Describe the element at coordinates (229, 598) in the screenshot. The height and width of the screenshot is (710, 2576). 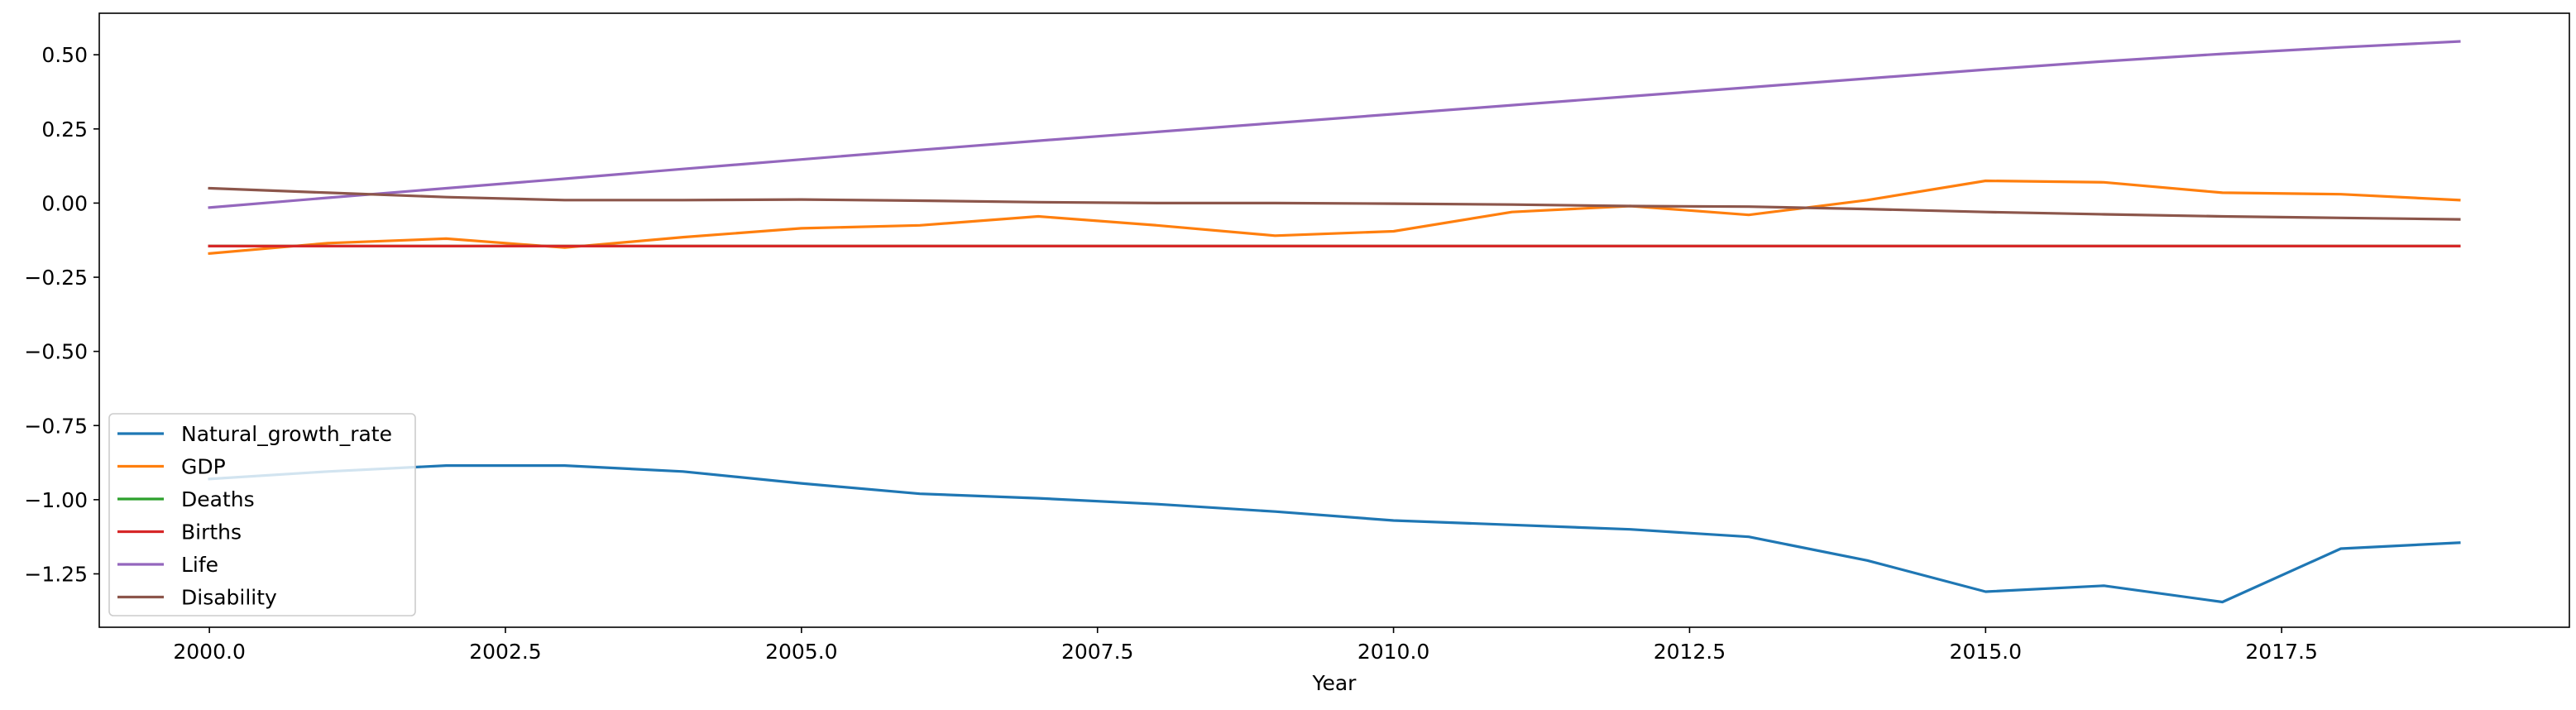
I see `legend-label: Disability` at that location.